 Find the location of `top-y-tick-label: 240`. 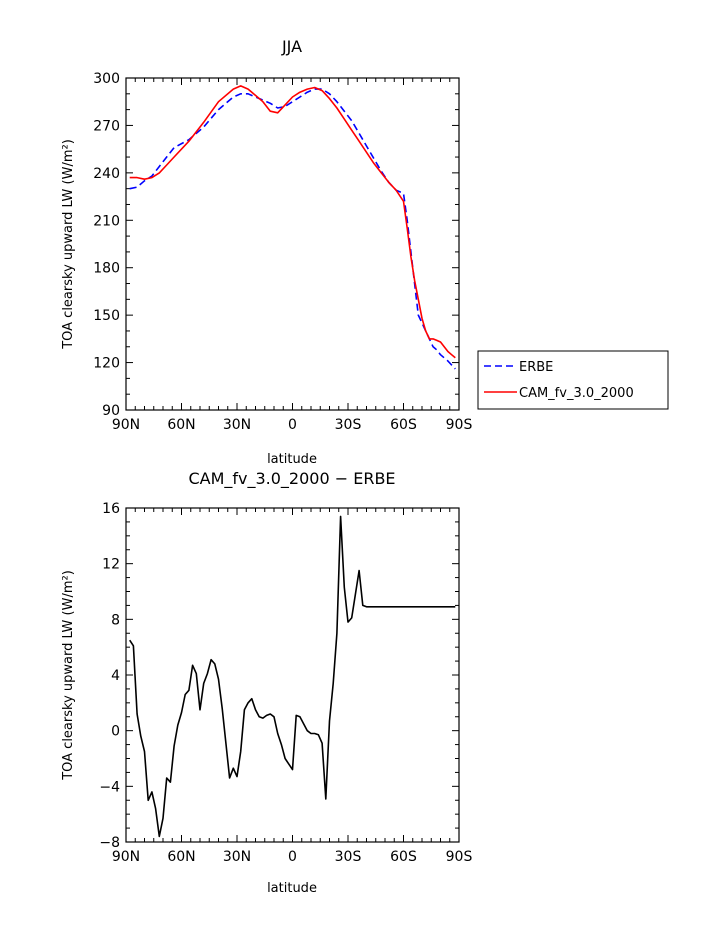

top-y-tick-label: 240 is located at coordinates (106, 174).